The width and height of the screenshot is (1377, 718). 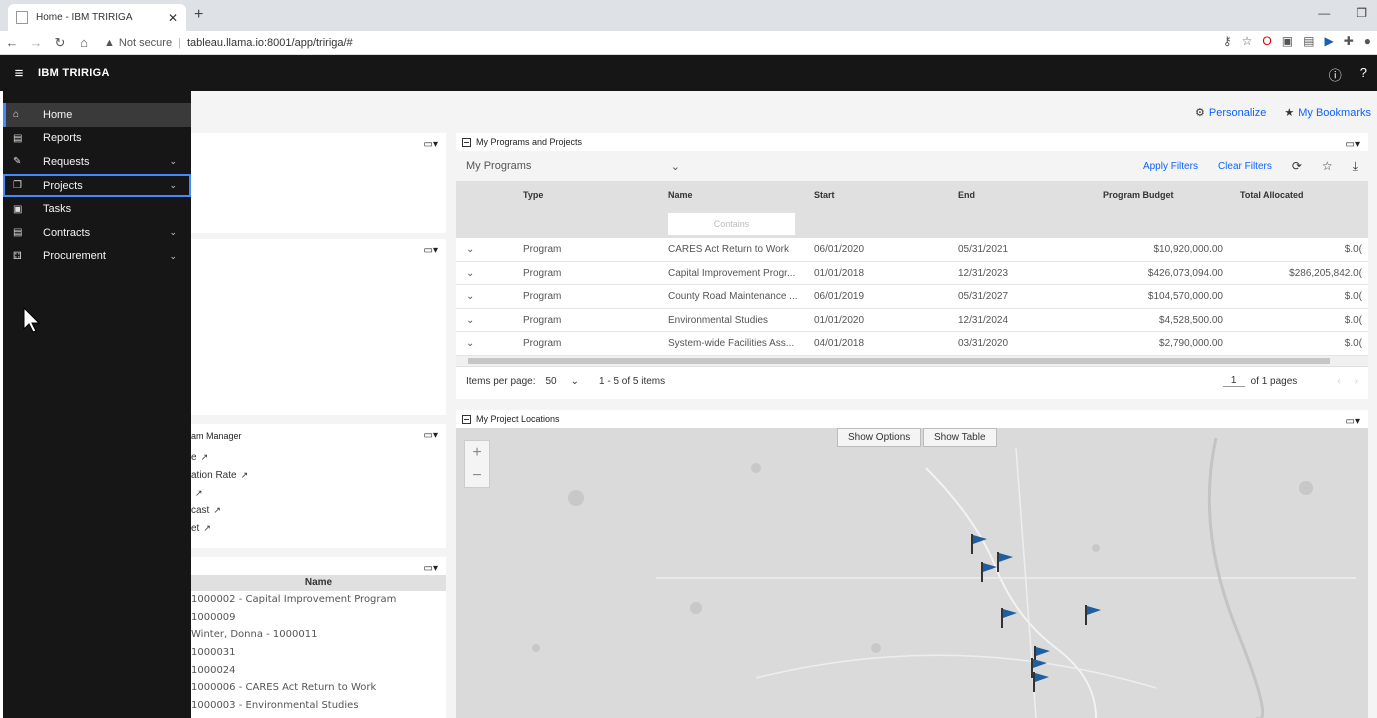 I want to click on download-icon: ⤓, so click(x=1355, y=165).